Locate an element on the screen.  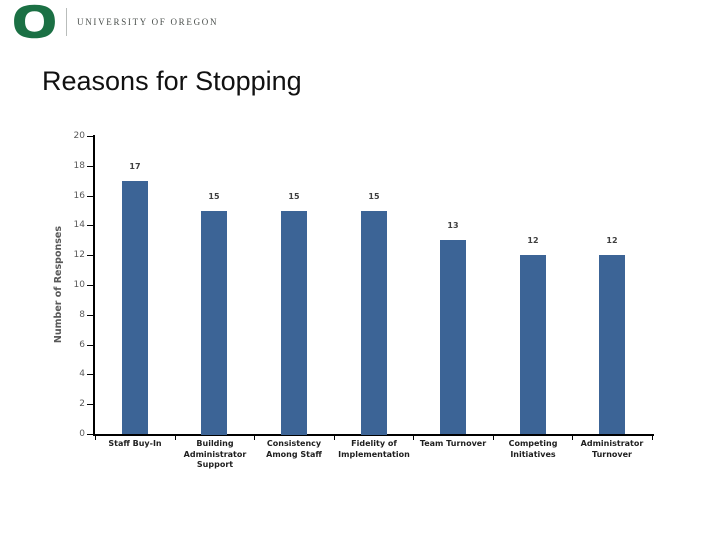
uo-o-logo-icon is located at coordinates (34, 21).